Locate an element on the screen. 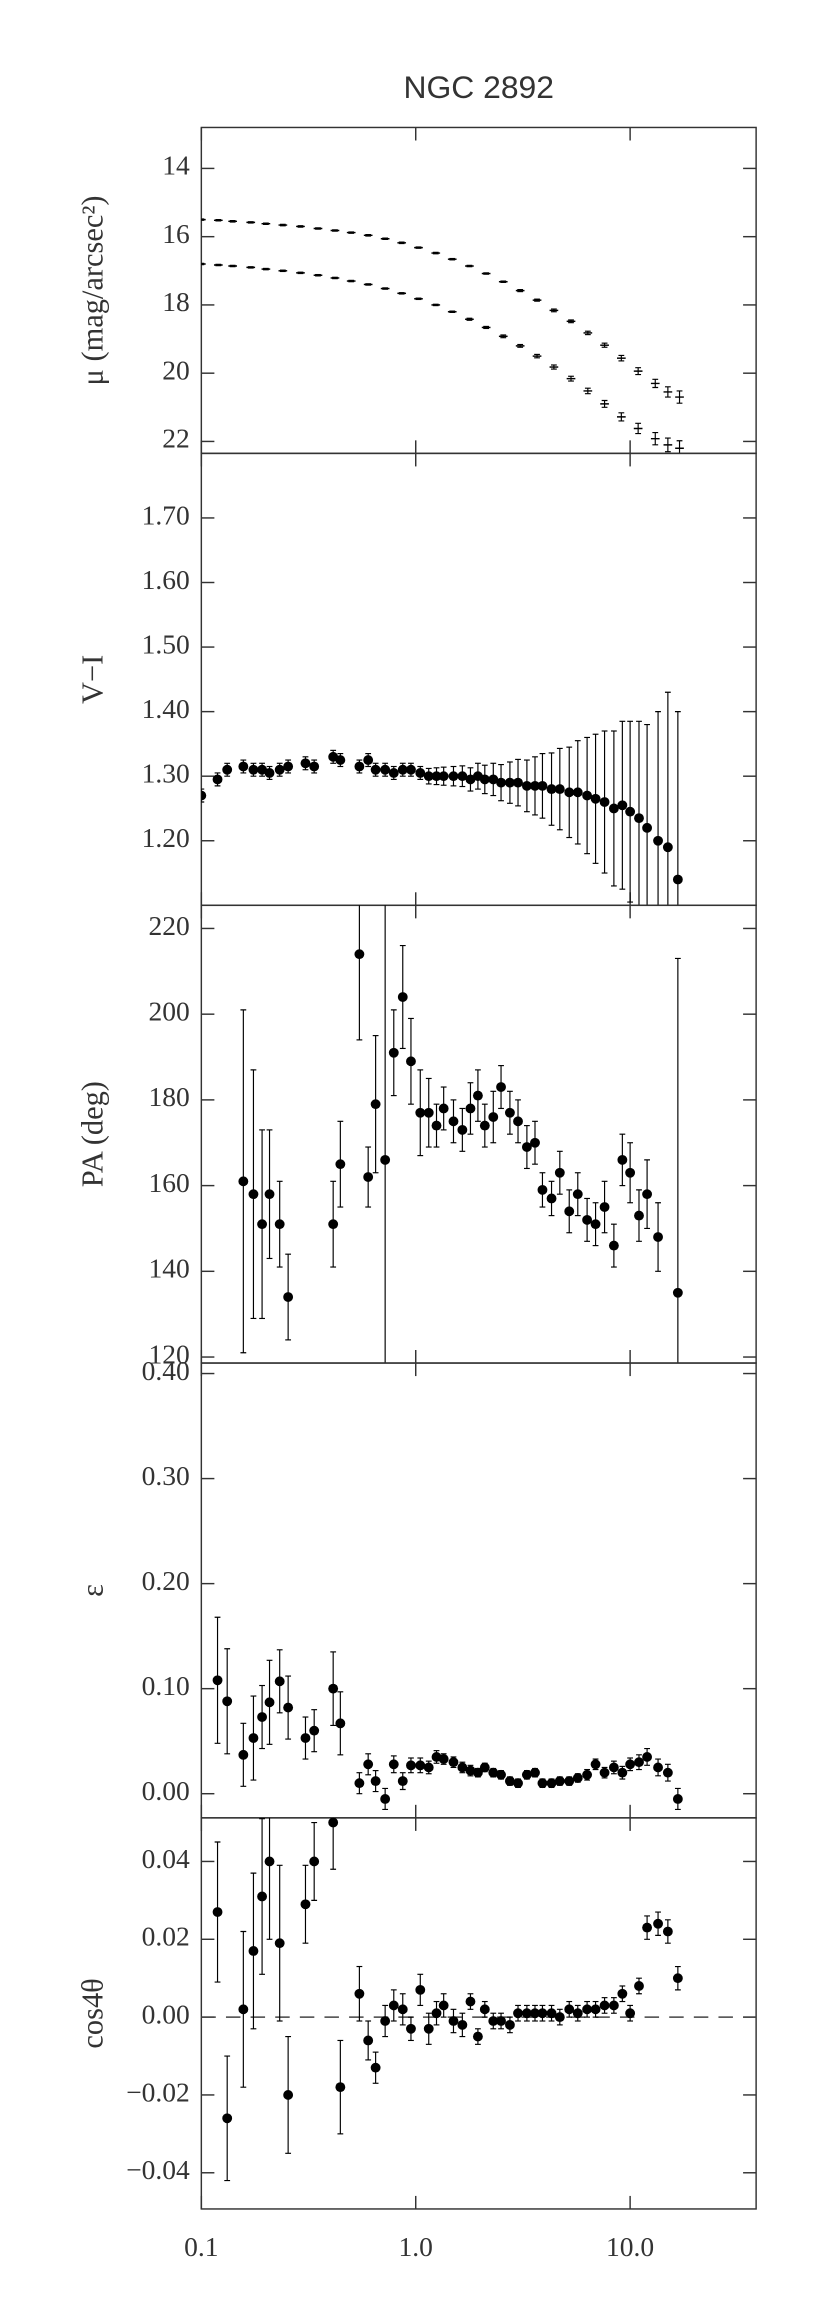 This screenshot has height=2305, width=830. y-tick-label: 20 is located at coordinates (176, 369).